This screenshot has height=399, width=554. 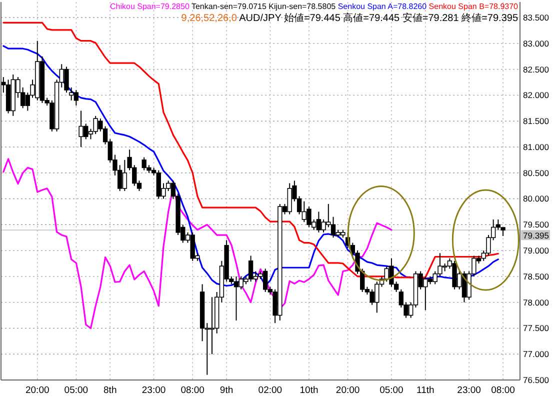 What do you see at coordinates (110, 390) in the screenshot?
I see `x-tick-label: 8th` at bounding box center [110, 390].